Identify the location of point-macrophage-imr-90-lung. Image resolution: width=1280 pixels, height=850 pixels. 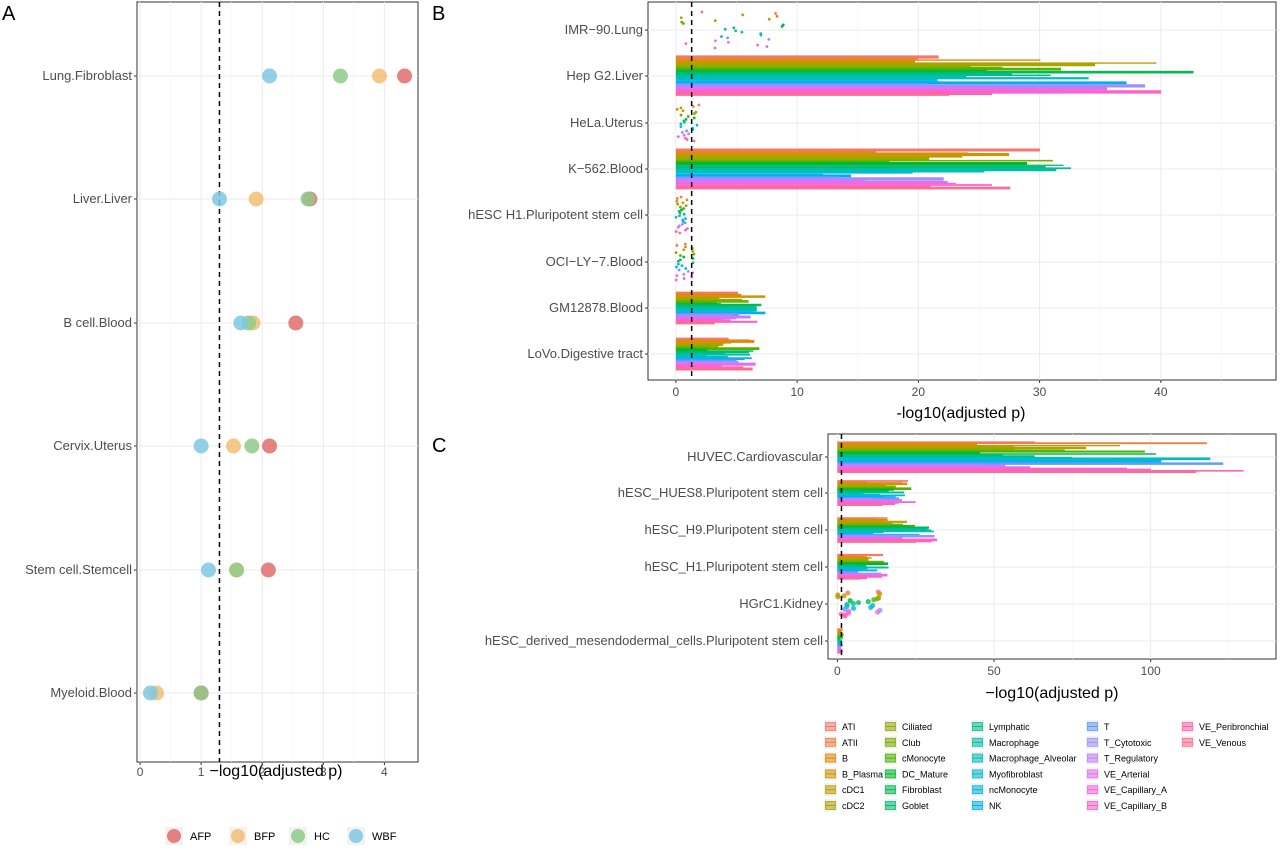
(736, 31).